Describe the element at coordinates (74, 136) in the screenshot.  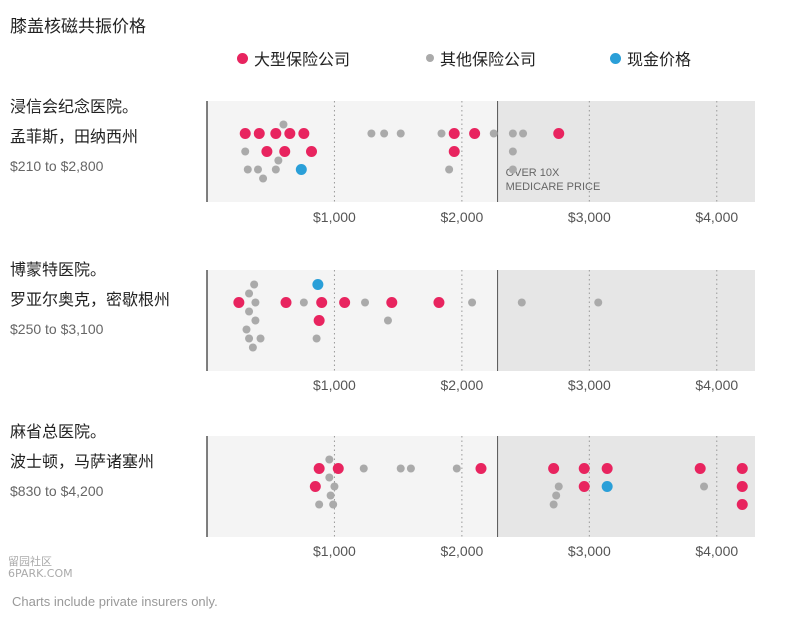
I see `hospital-location: 孟菲斯，田纳西州` at that location.